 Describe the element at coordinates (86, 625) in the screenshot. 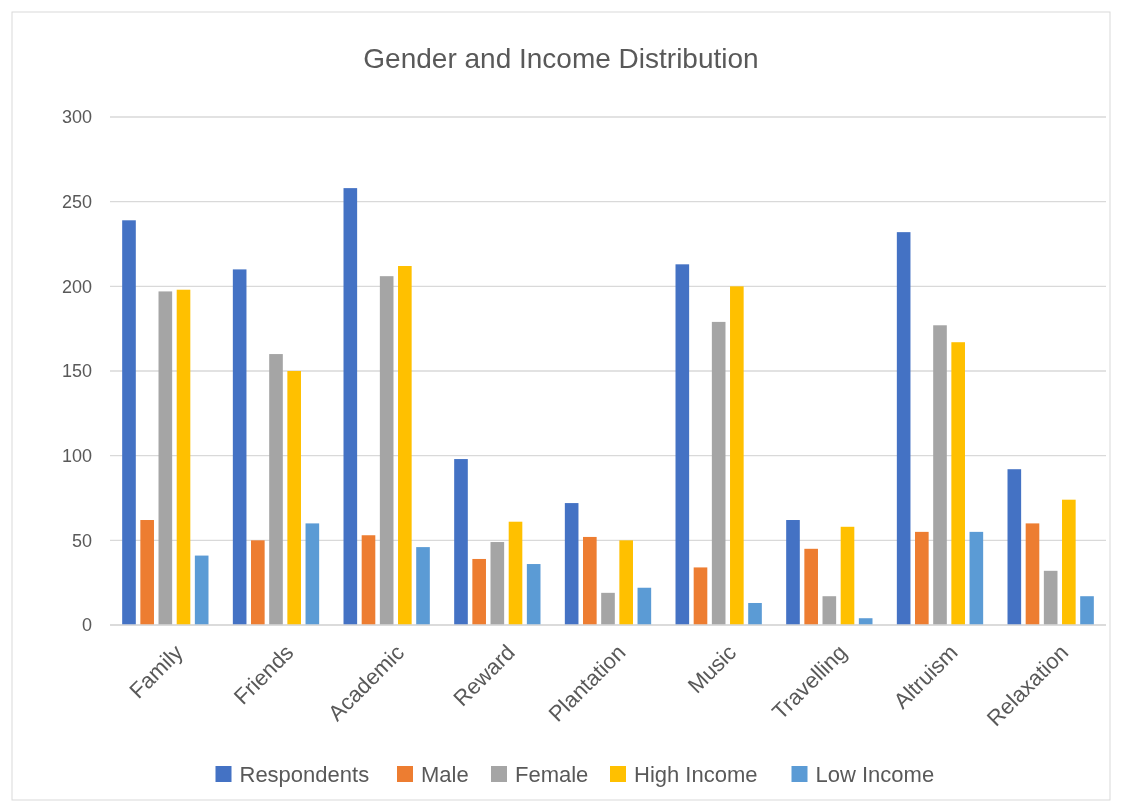

I see `y-tick-label: 0` at that location.